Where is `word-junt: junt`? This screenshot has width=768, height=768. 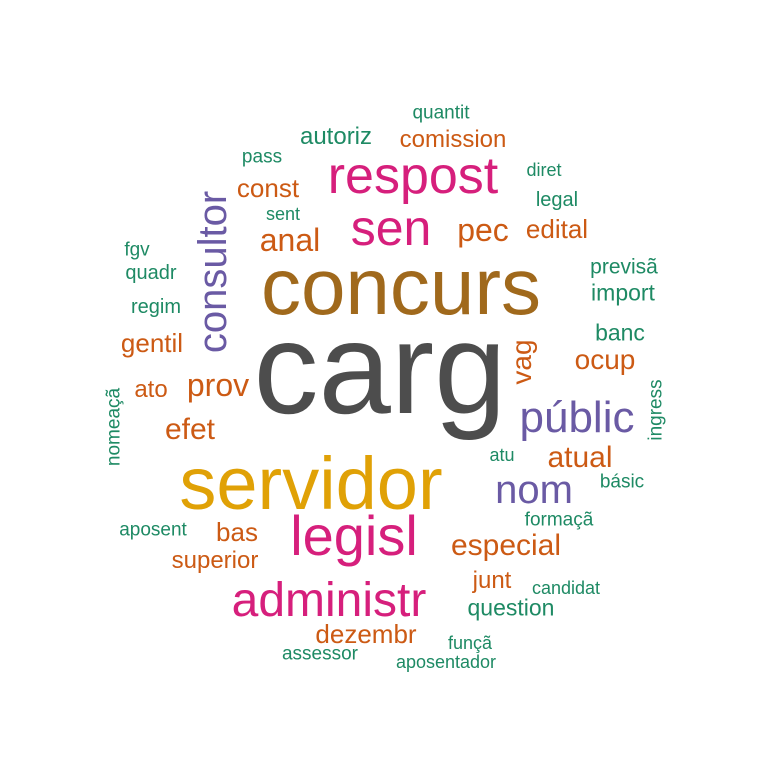
word-junt: junt is located at coordinates (492, 580).